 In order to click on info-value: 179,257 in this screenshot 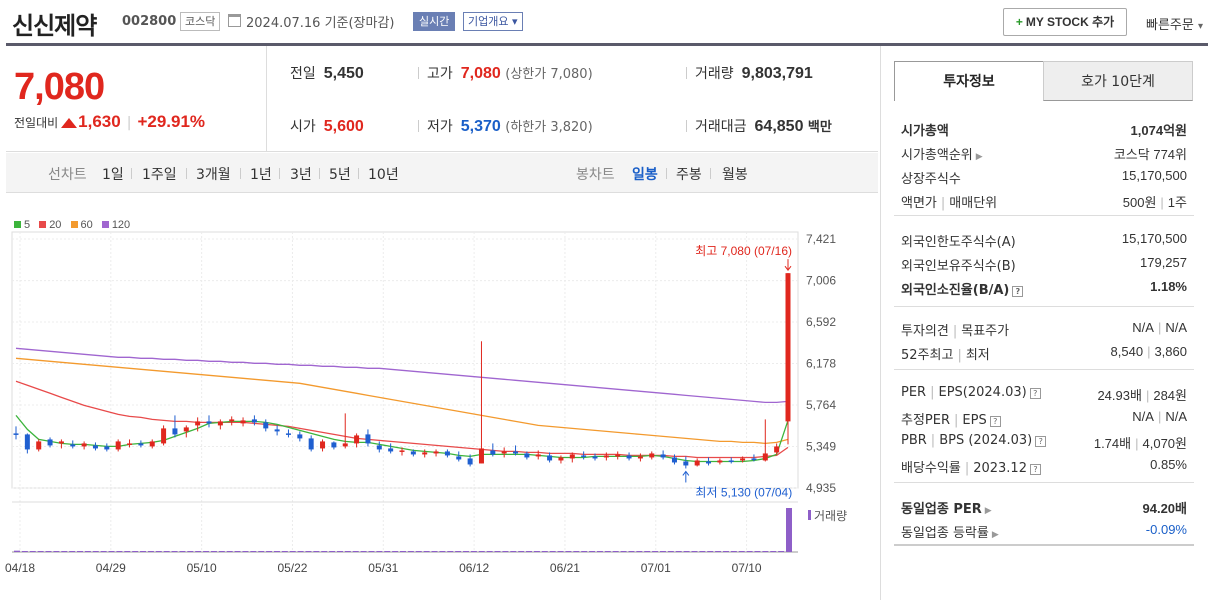, I will do `click(1163, 262)`.